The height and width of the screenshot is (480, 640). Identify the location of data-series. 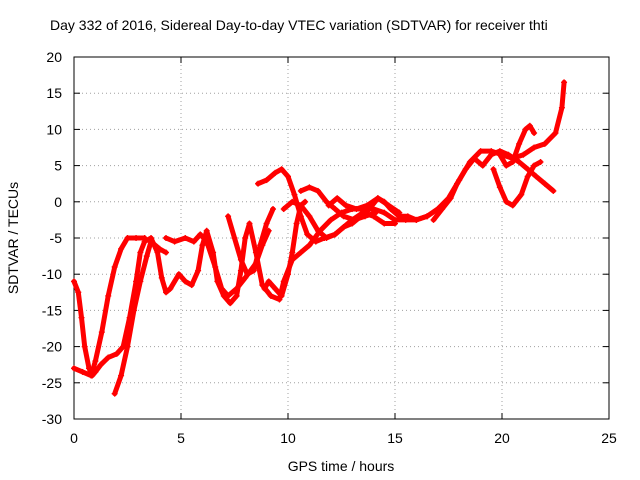
(517, 145).